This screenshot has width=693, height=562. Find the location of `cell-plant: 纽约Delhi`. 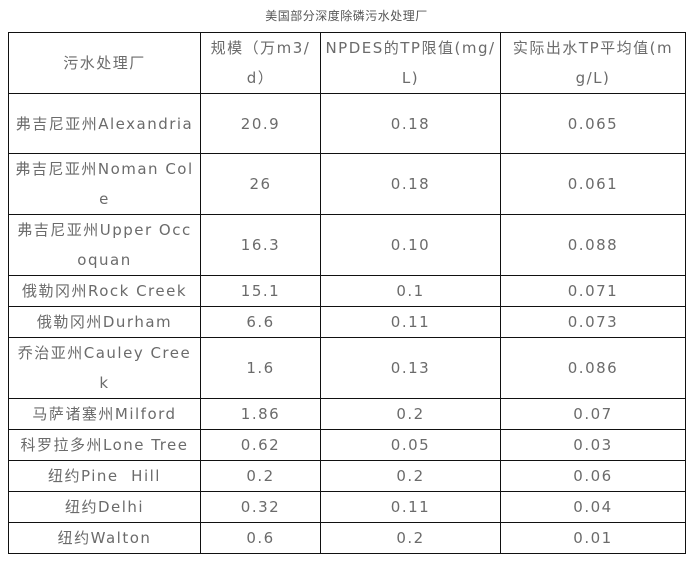

cell-plant: 纽约Delhi is located at coordinates (104, 507).